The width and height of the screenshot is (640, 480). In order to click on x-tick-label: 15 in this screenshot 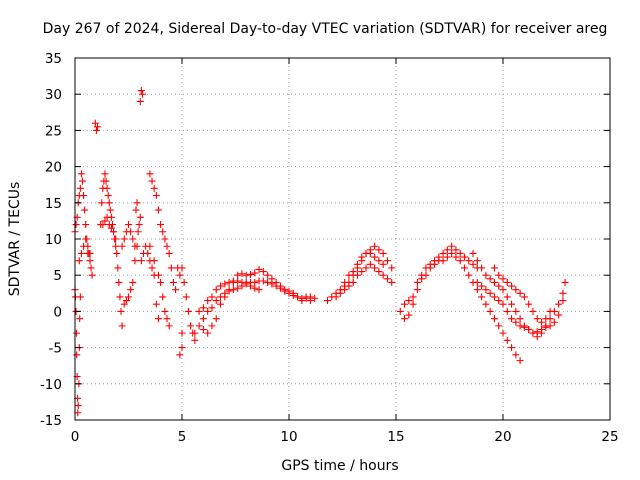, I will do `click(395, 437)`.